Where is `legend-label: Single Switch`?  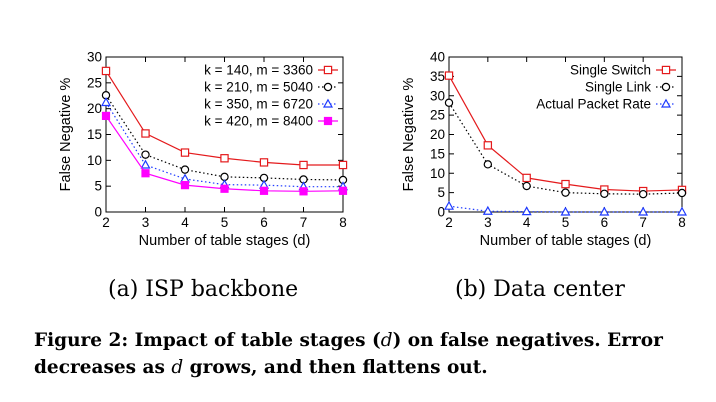
legend-label: Single Switch is located at coordinates (610, 70).